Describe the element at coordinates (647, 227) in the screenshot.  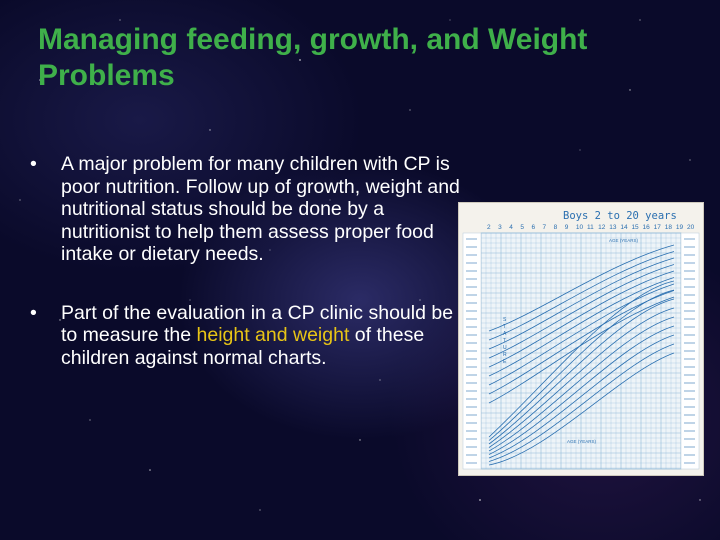
I see `age-tick-label: 16` at that location.